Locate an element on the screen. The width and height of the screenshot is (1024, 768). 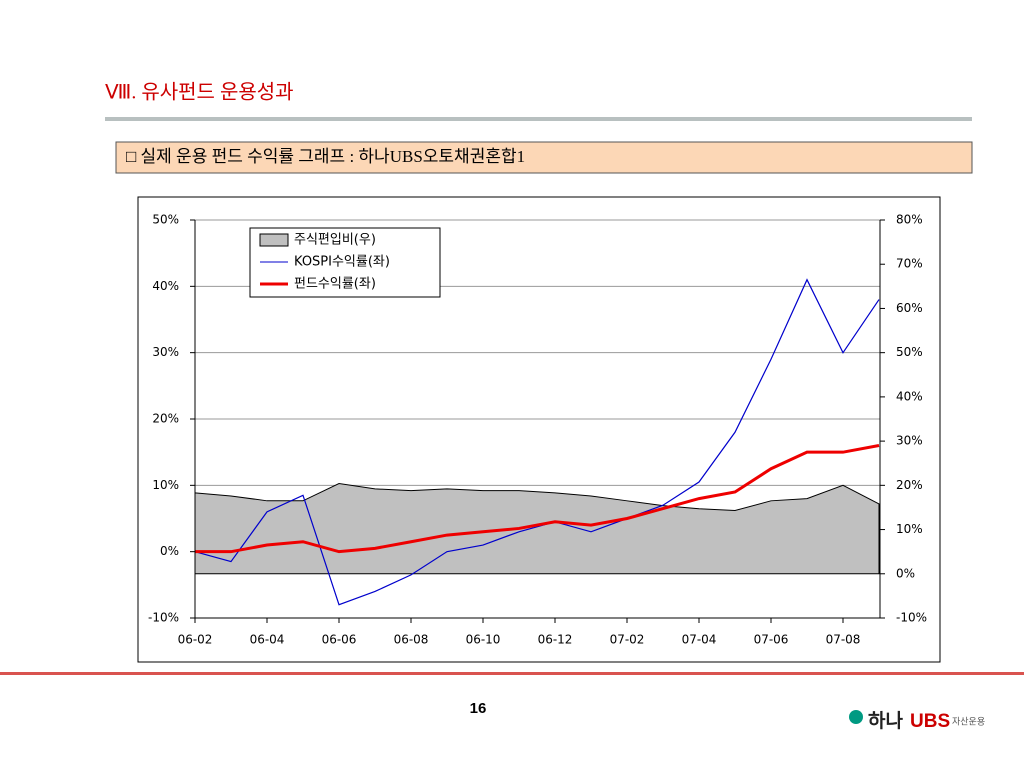
logo-name: 하나 is located at coordinates (885, 721).